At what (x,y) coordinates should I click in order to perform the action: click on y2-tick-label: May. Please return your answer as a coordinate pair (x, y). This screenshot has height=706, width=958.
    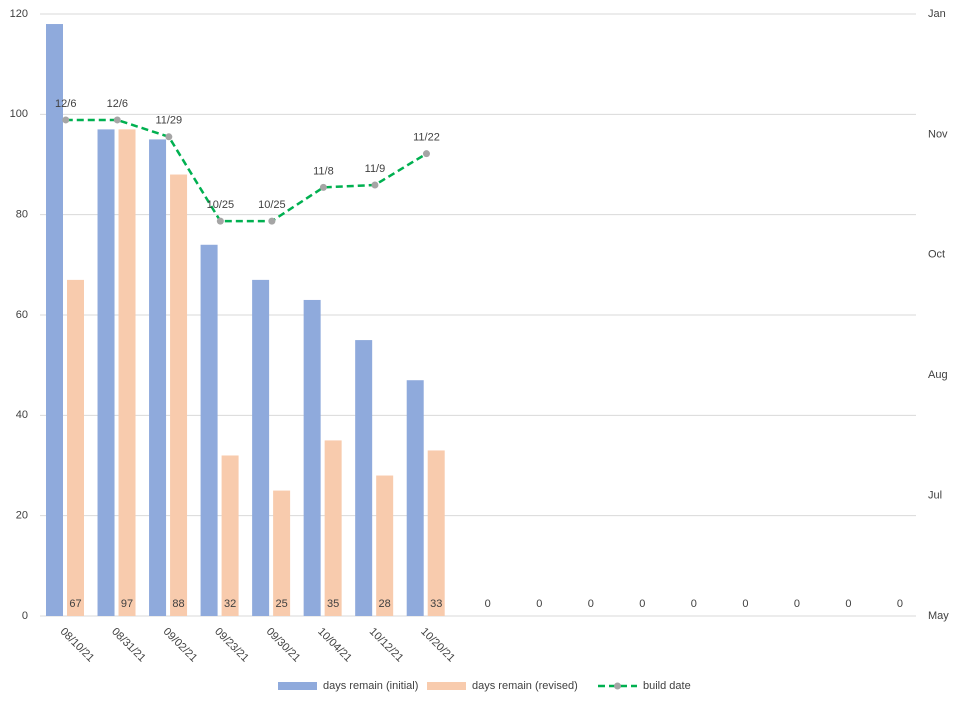
    Looking at the image, I should click on (938, 616).